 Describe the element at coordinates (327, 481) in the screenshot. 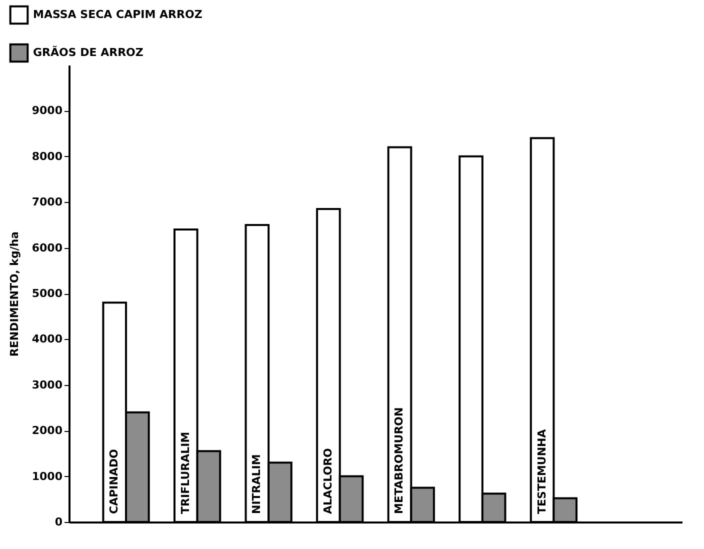

I see `x-tick-label: ALACLORO` at that location.